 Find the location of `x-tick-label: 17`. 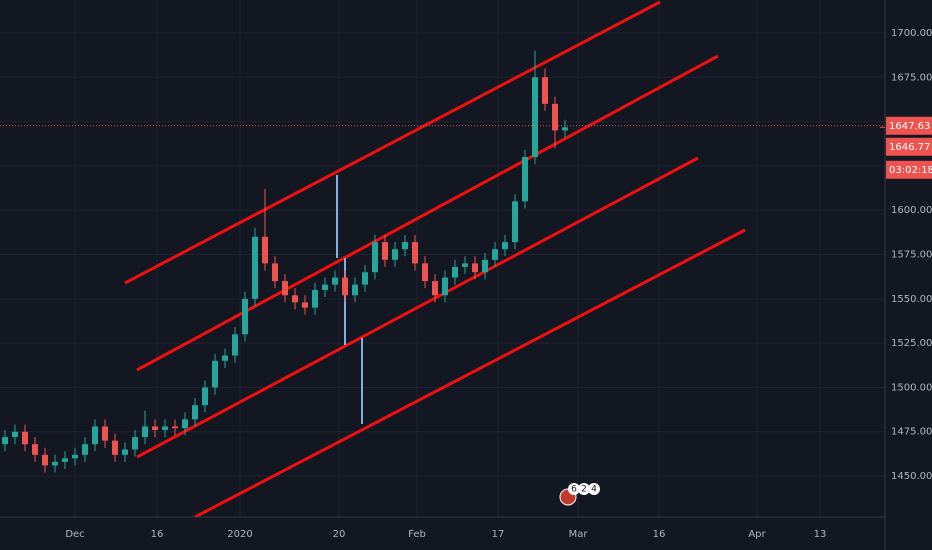

x-tick-label: 17 is located at coordinates (498, 534).